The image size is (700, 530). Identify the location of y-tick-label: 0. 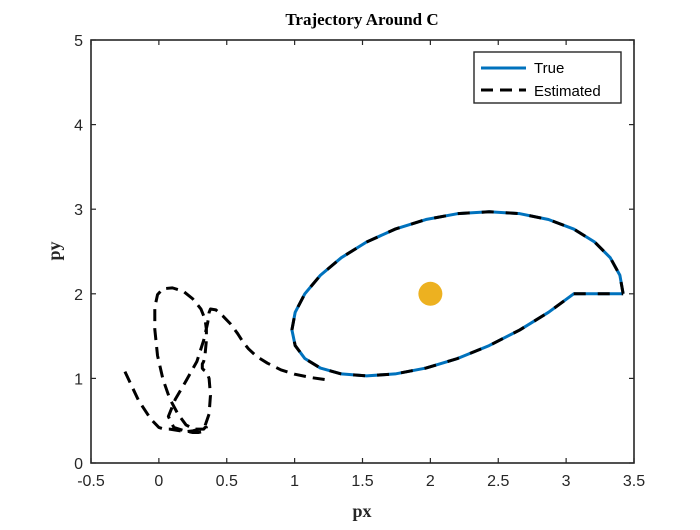
(78, 464).